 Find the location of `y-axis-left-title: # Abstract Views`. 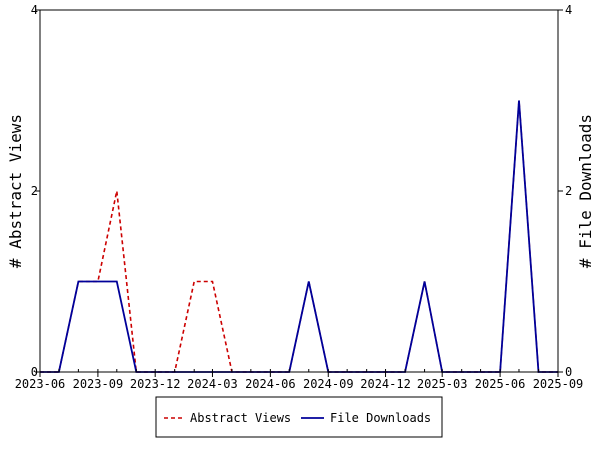

y-axis-left-title: # Abstract Views is located at coordinates (15, 191).